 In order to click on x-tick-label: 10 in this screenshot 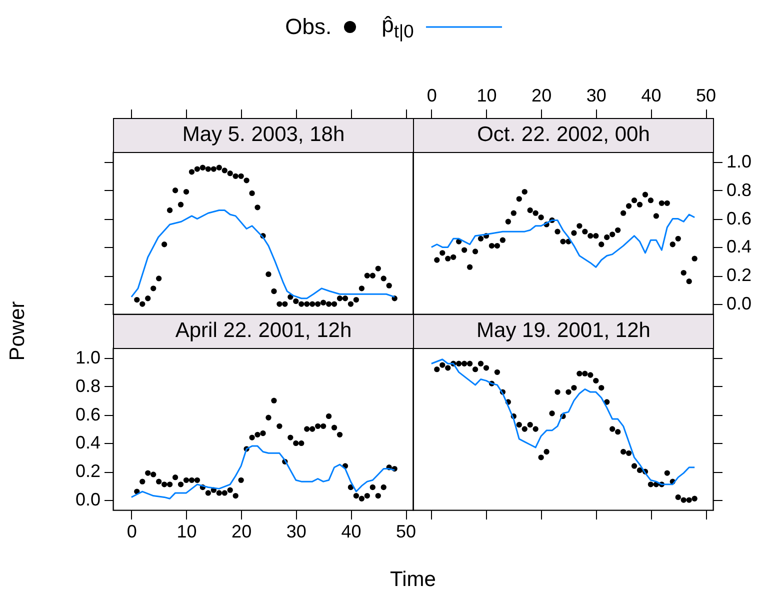, I will do `click(486, 96)`.